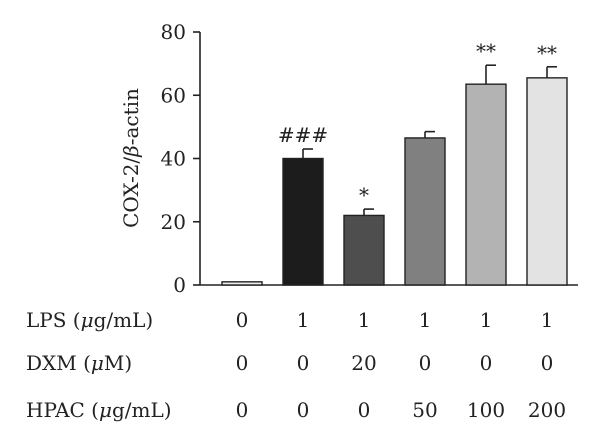  What do you see at coordinates (58, 363) in the screenshot?
I see `condition-label-prefix: DXM (` at bounding box center [58, 363].